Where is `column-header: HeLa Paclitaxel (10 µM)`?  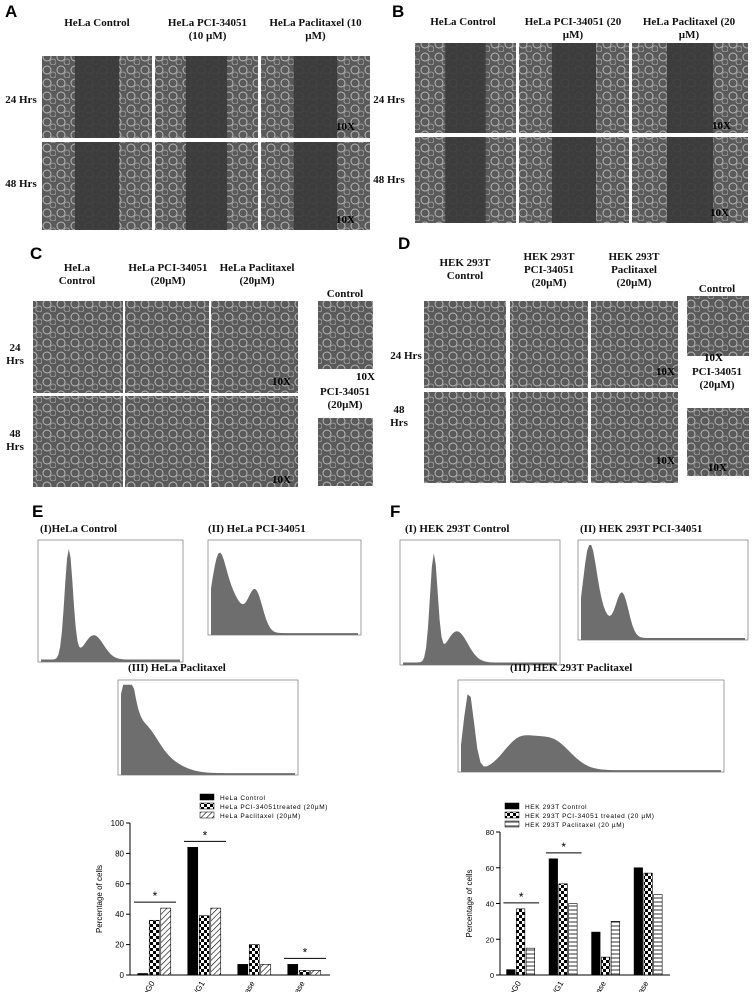 column-header: HeLa Paclitaxel (10 µM) is located at coordinates (315, 29).